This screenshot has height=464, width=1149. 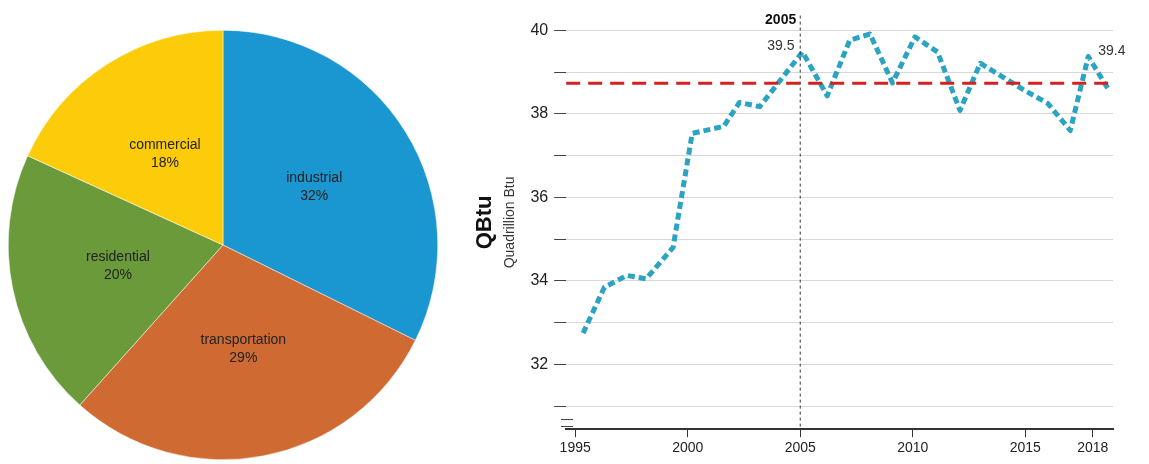 I want to click on slice-label: commercial, so click(x=165, y=143).